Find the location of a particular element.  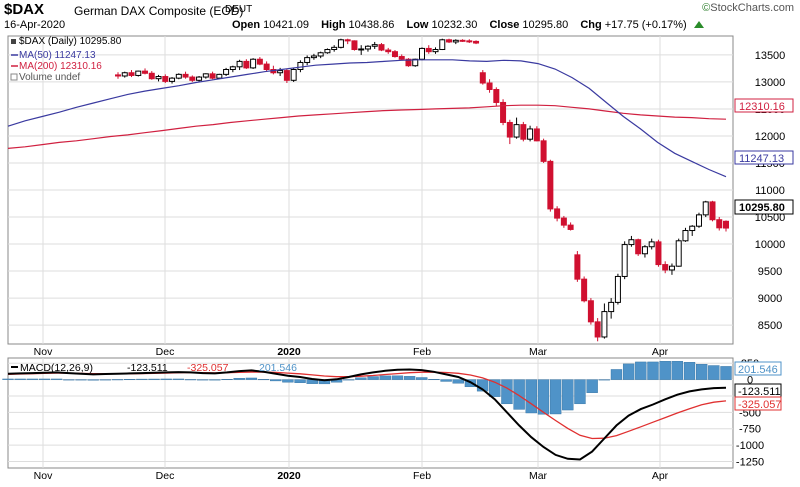

security-name: German DAX Composite (EOD) is located at coordinates (159, 11).